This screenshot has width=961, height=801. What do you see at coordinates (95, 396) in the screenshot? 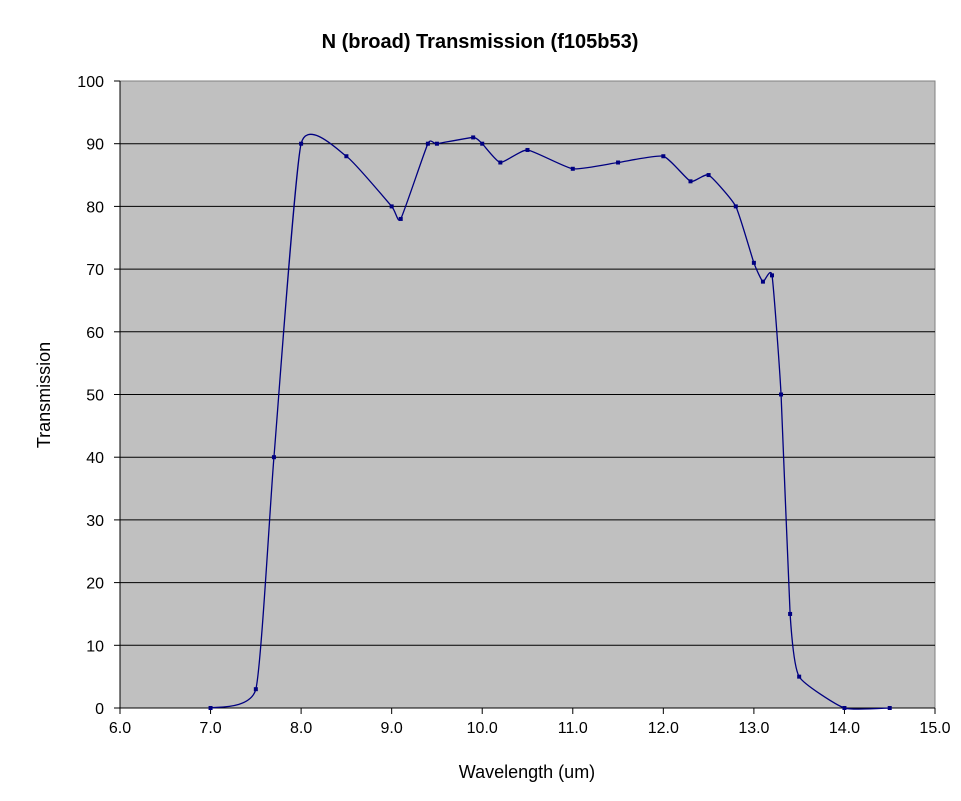
I see `y-tick-label: 50` at bounding box center [95, 396].